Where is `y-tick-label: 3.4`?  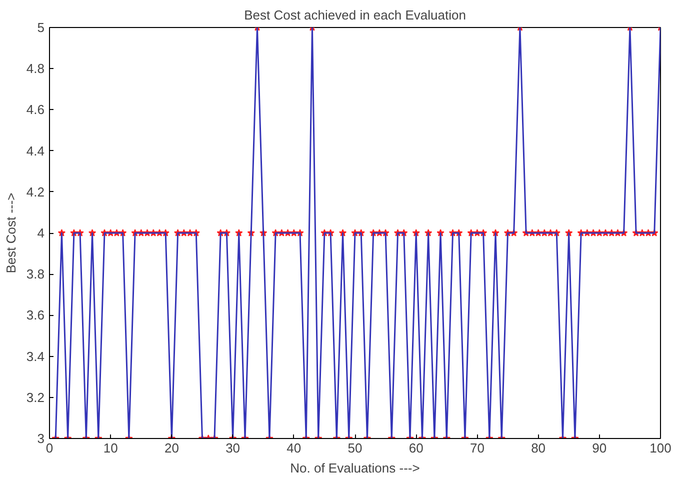
y-tick-label: 3.4 is located at coordinates (35, 356).